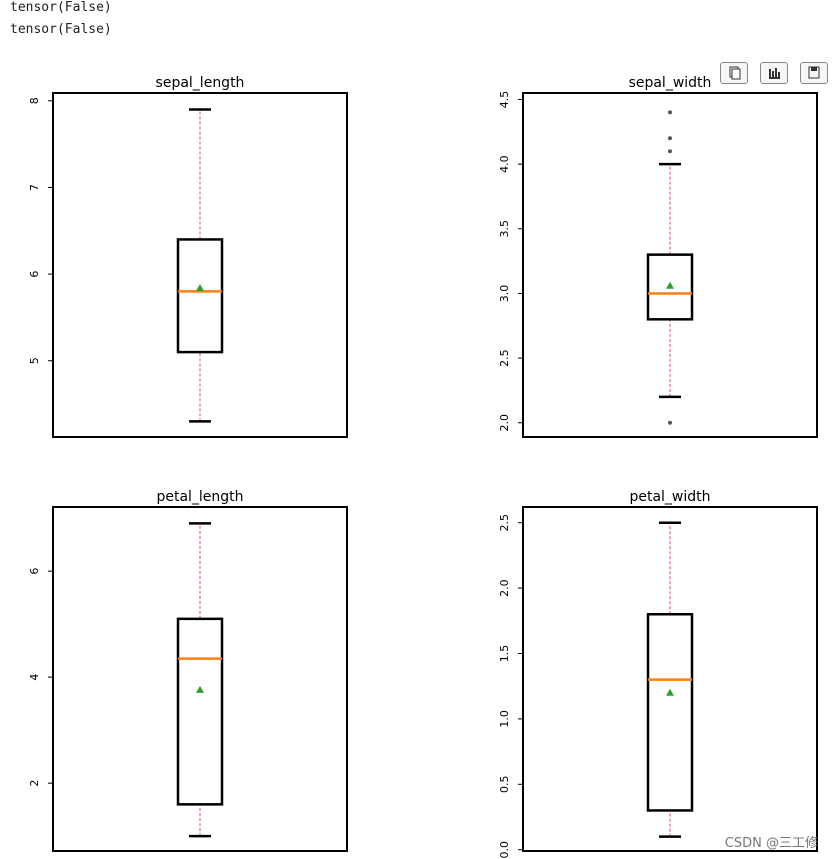  What do you see at coordinates (504, 294) in the screenshot?
I see `y-tick-label: 3.0` at bounding box center [504, 294].